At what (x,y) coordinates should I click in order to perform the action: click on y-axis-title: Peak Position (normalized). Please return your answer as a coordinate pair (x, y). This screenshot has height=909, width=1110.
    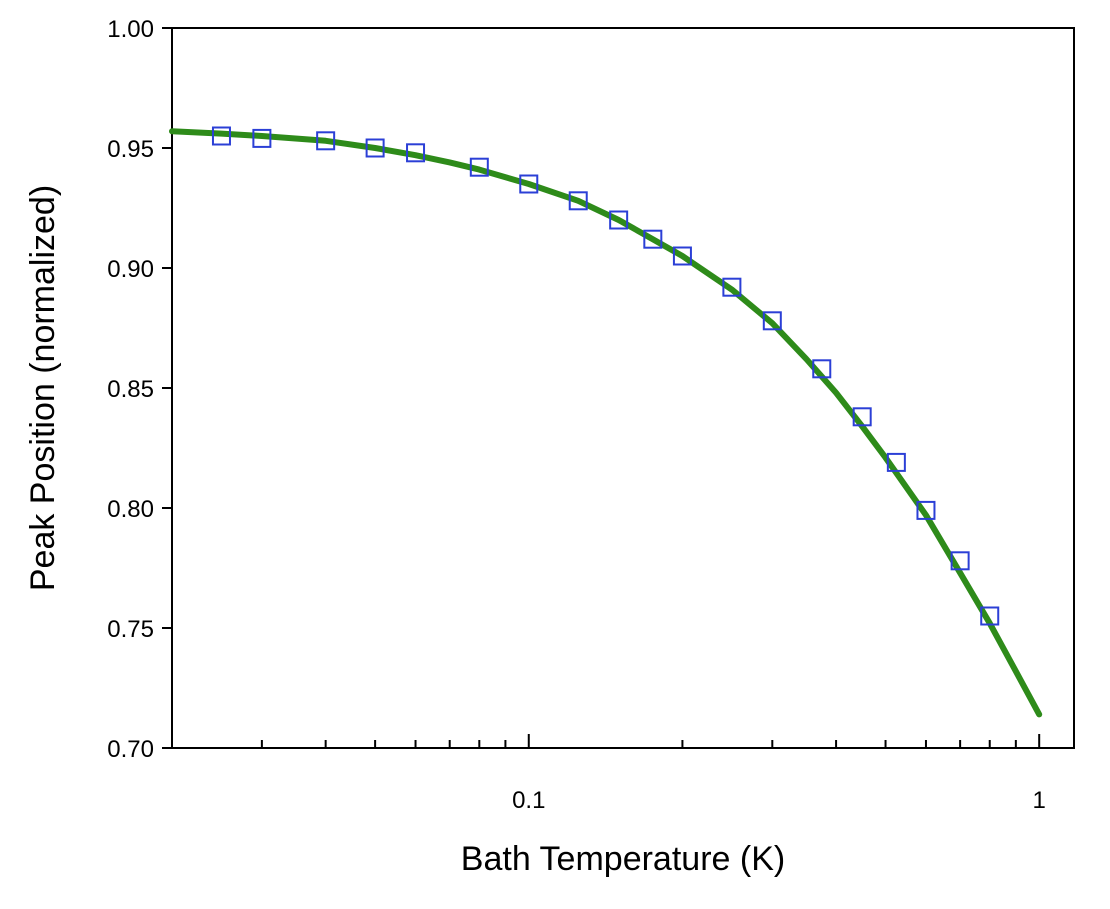
    Looking at the image, I should click on (43, 388).